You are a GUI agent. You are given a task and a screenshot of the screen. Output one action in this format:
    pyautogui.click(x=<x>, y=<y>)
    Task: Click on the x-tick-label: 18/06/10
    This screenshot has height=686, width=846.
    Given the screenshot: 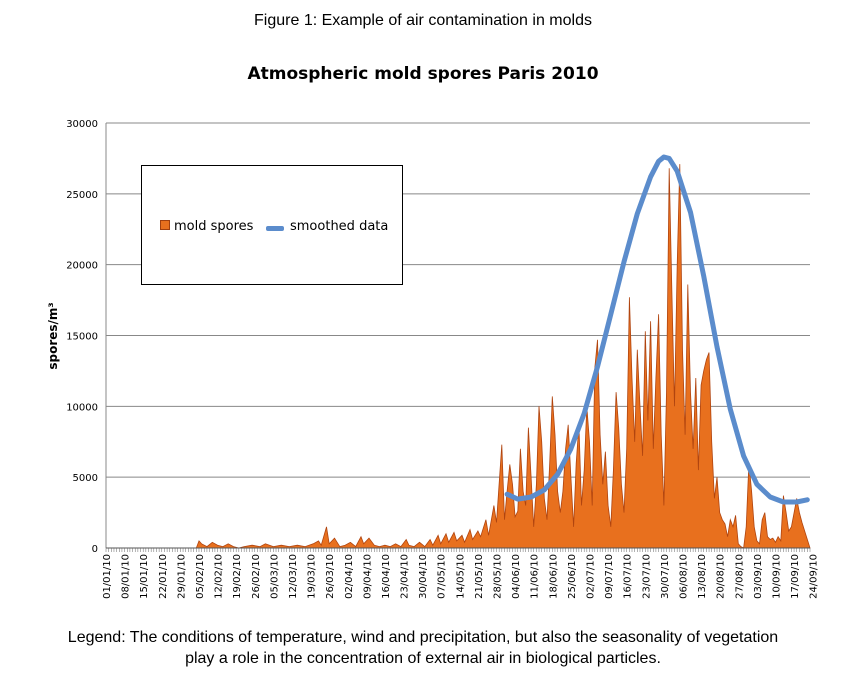 What is the action you would take?
    pyautogui.click(x=553, y=576)
    